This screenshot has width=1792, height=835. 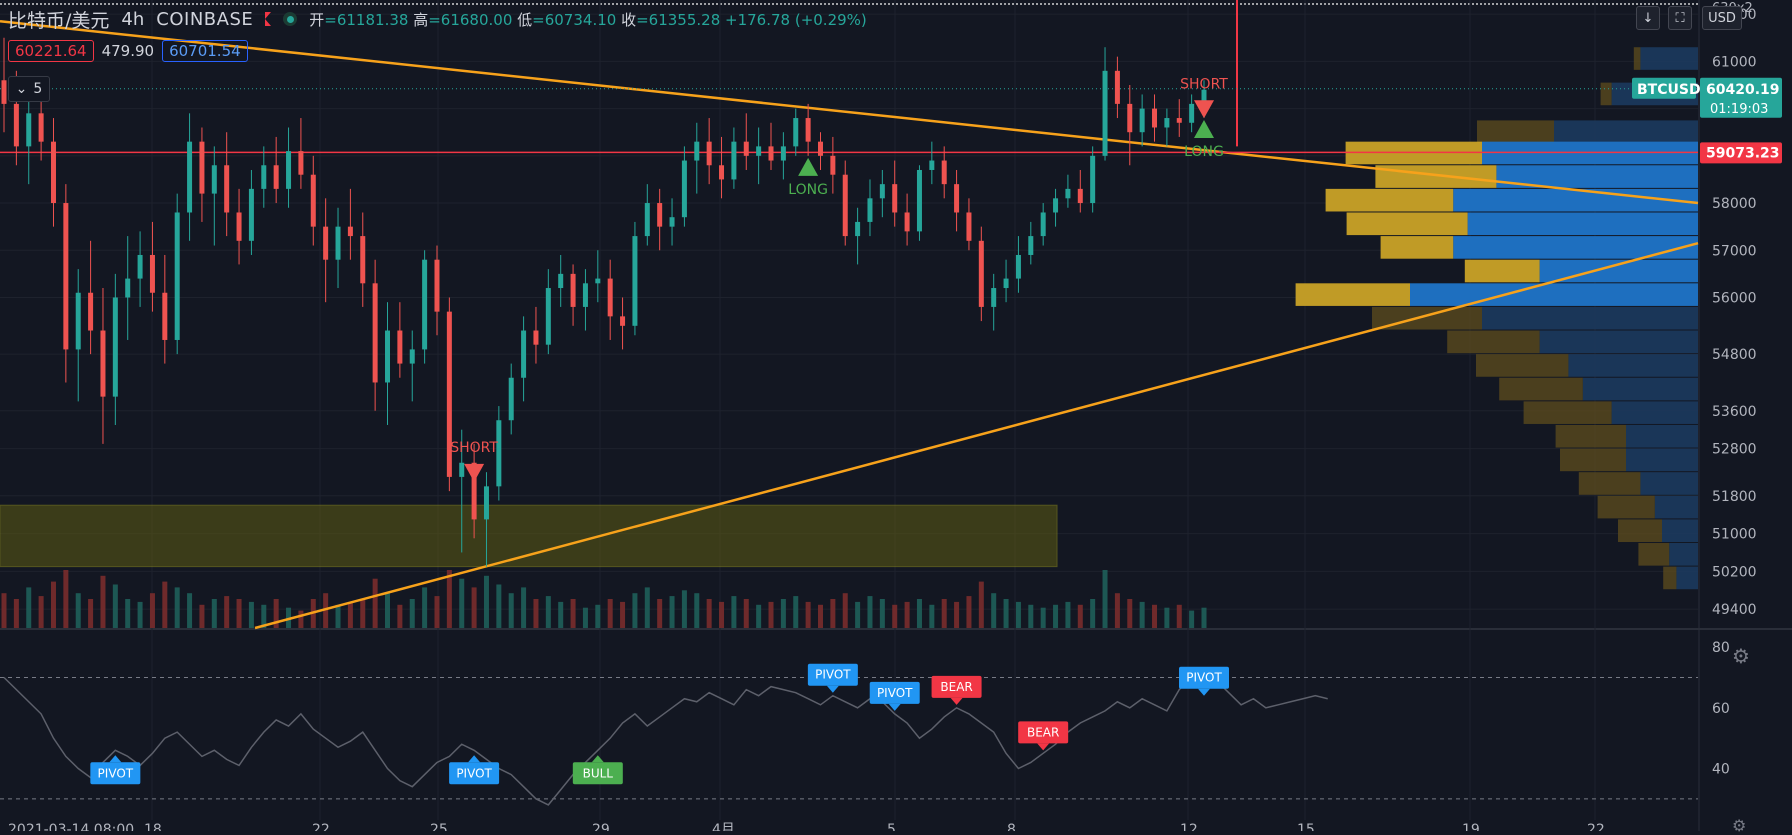 What do you see at coordinates (1741, 656) in the screenshot?
I see `settings-icon: ⚙` at bounding box center [1741, 656].